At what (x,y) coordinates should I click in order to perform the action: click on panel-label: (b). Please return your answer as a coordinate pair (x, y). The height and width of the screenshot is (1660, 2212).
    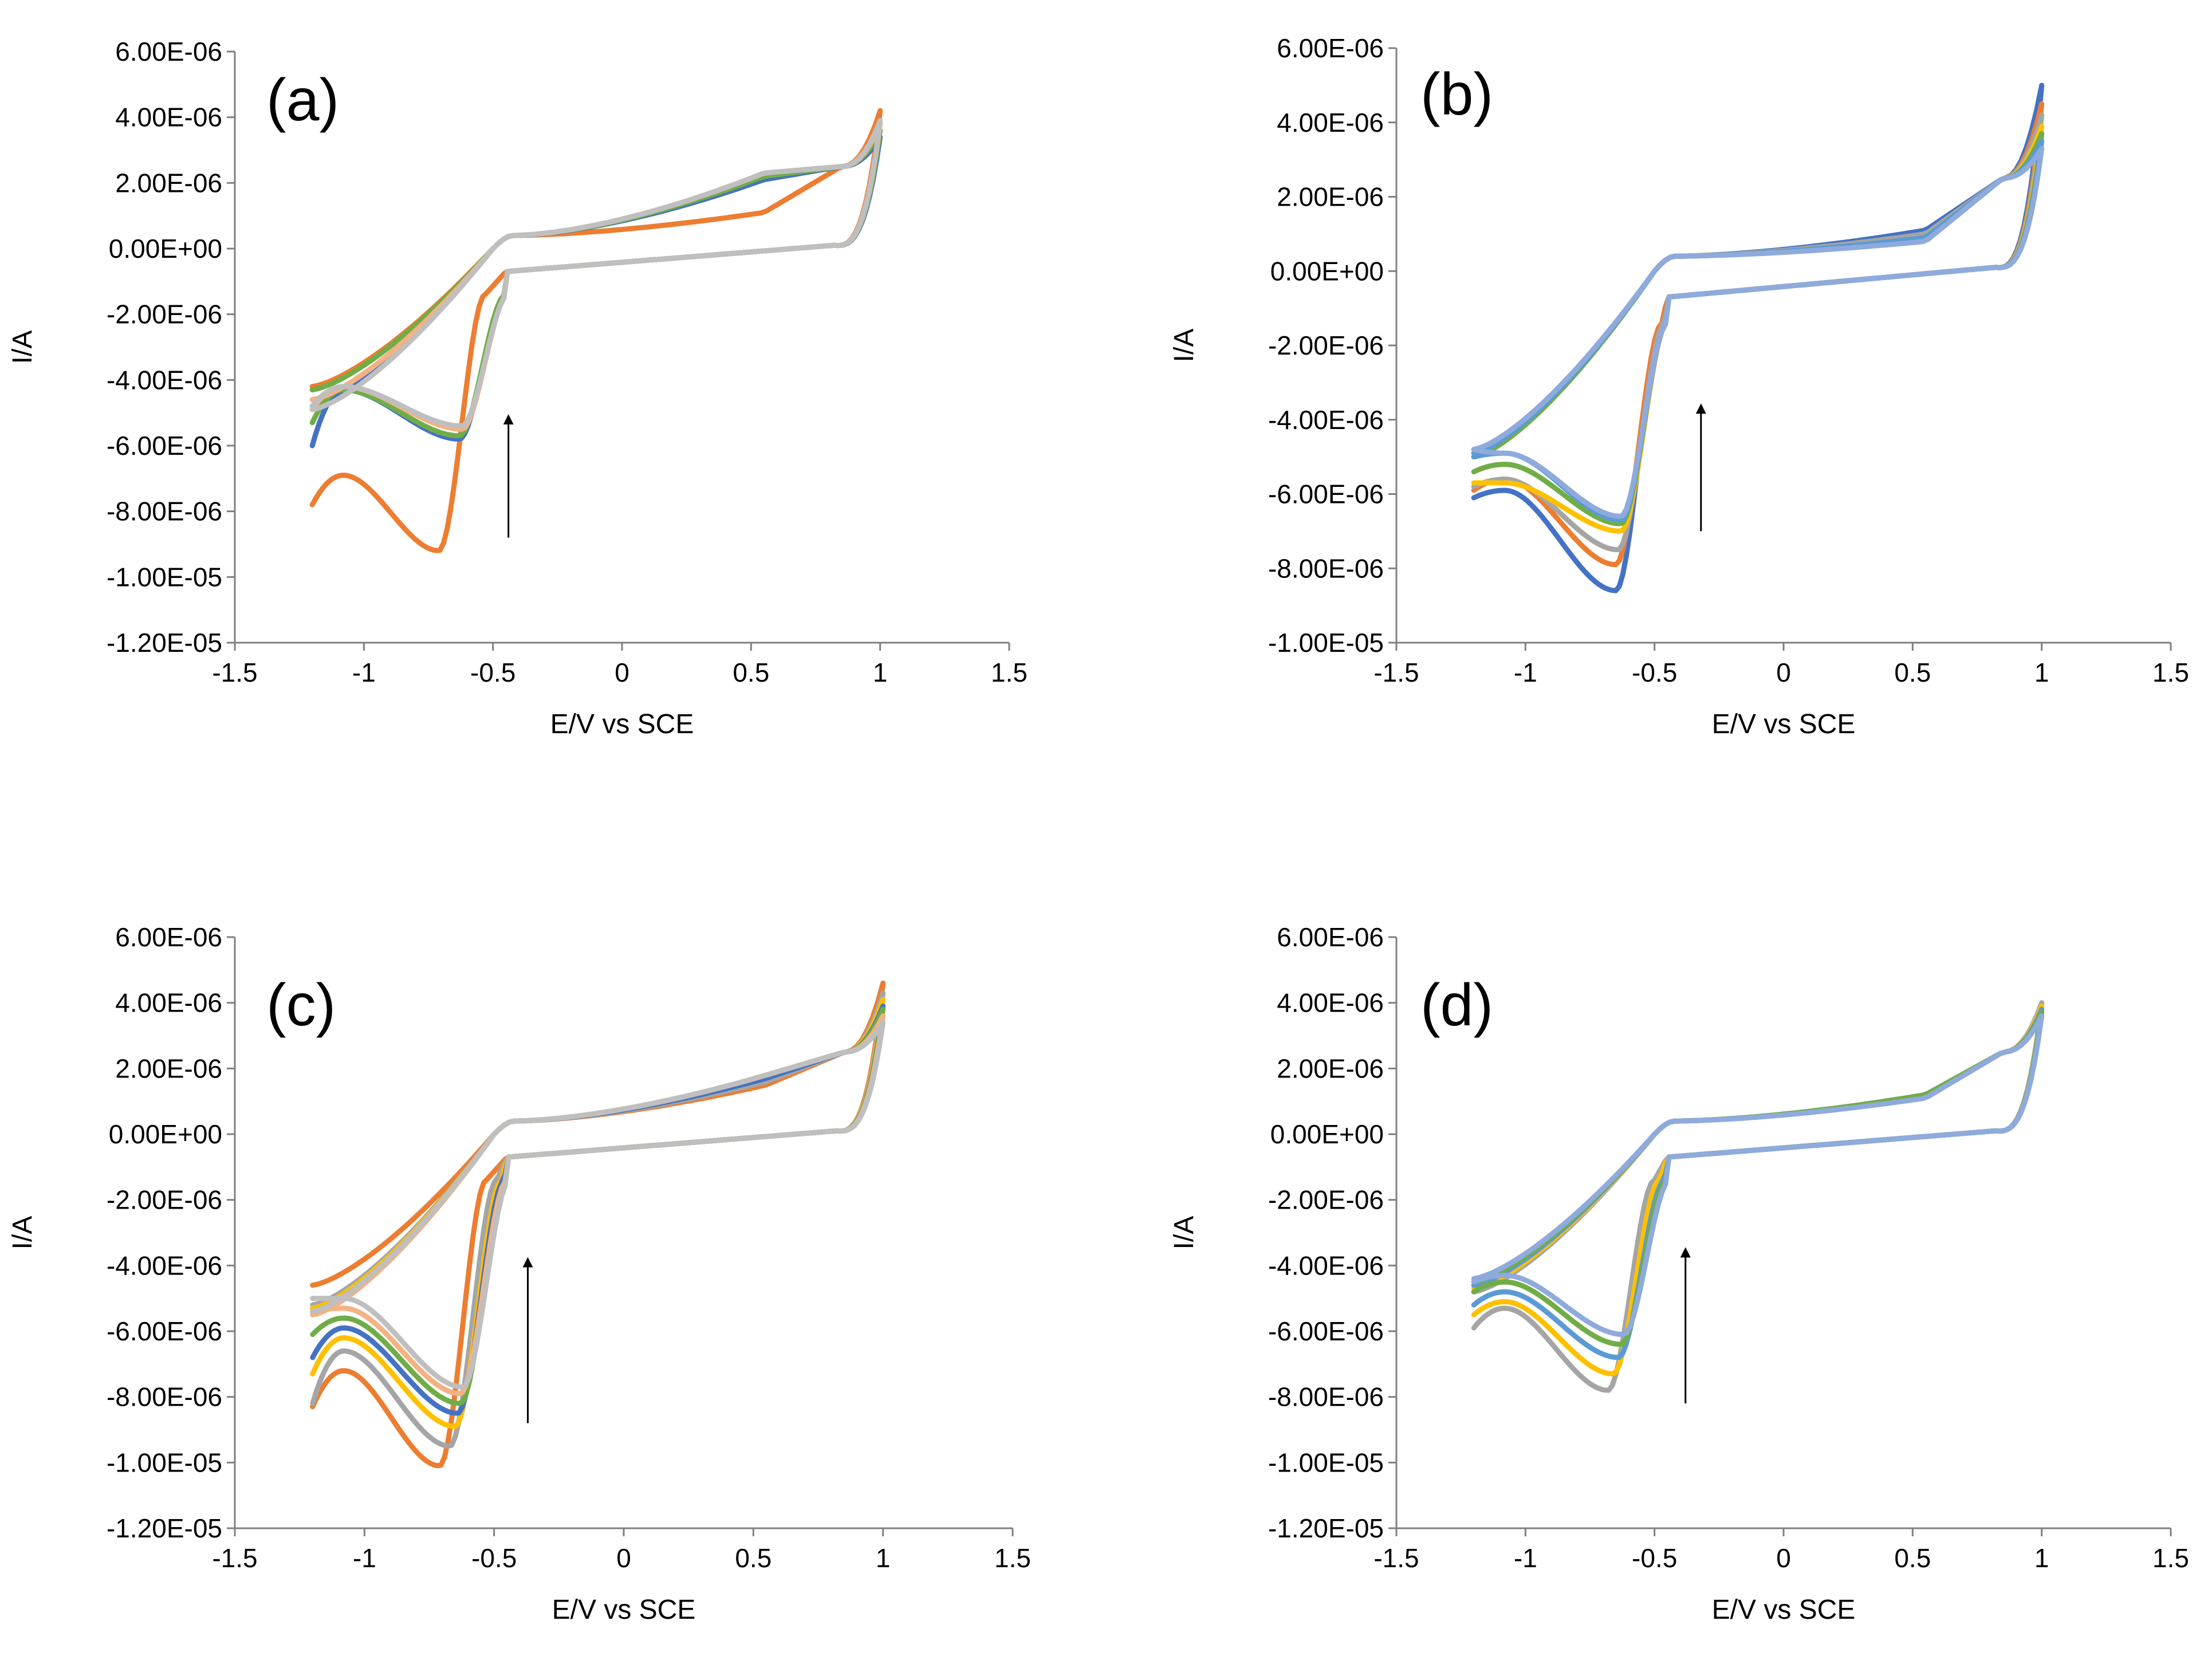
    Looking at the image, I should click on (1457, 94).